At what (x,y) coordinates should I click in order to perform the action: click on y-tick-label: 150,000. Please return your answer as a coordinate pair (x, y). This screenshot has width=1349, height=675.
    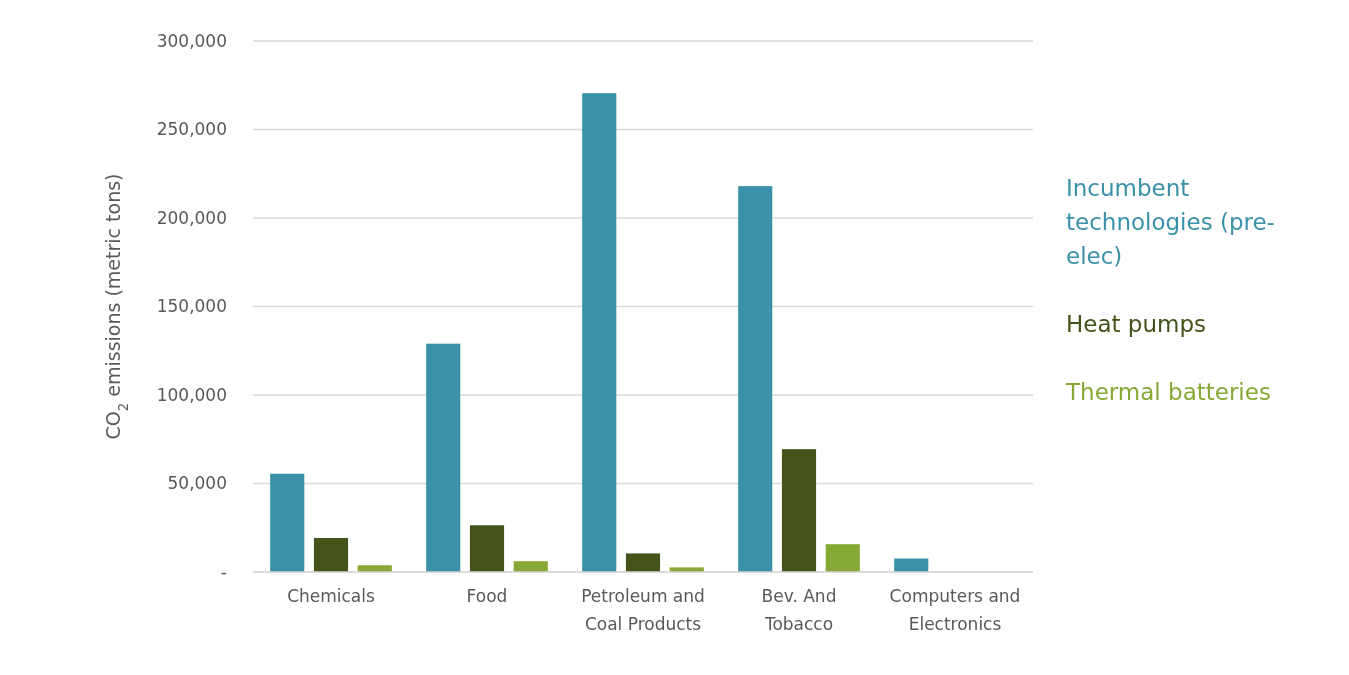
    Looking at the image, I should click on (191, 306).